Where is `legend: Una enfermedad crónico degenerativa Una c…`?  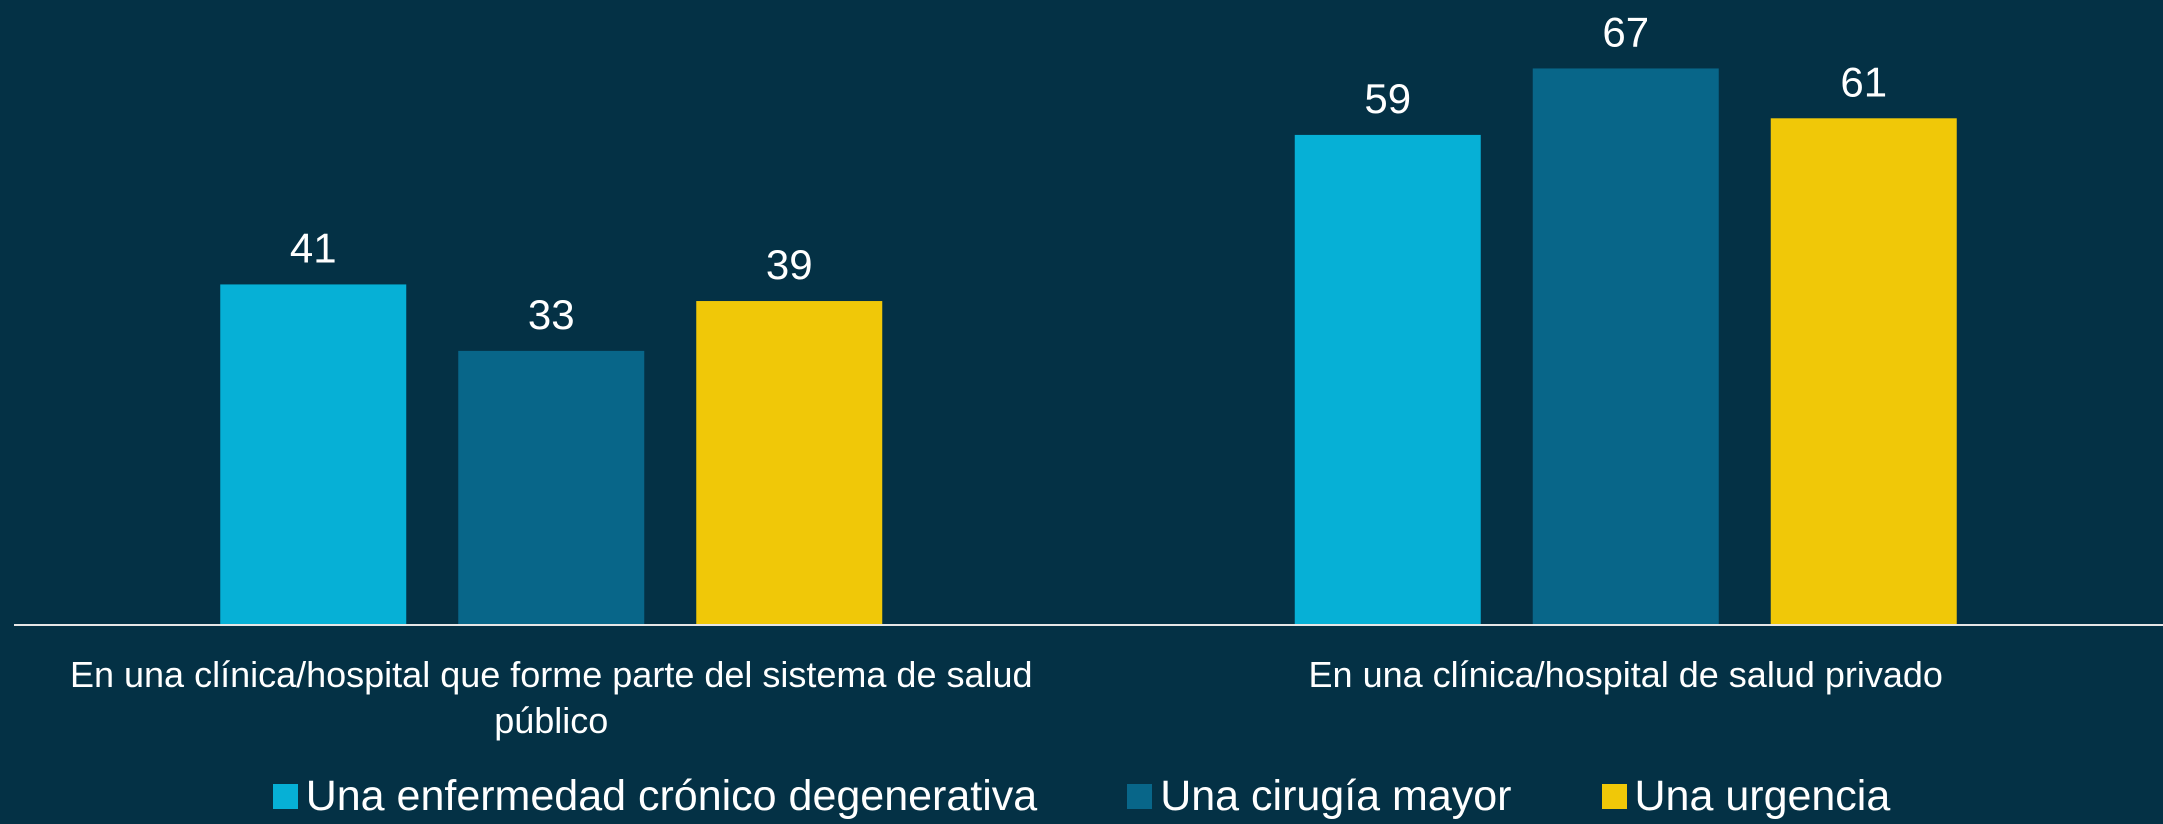
legend: Una enfermedad crónico degenerativa Una c… is located at coordinates (1081, 796).